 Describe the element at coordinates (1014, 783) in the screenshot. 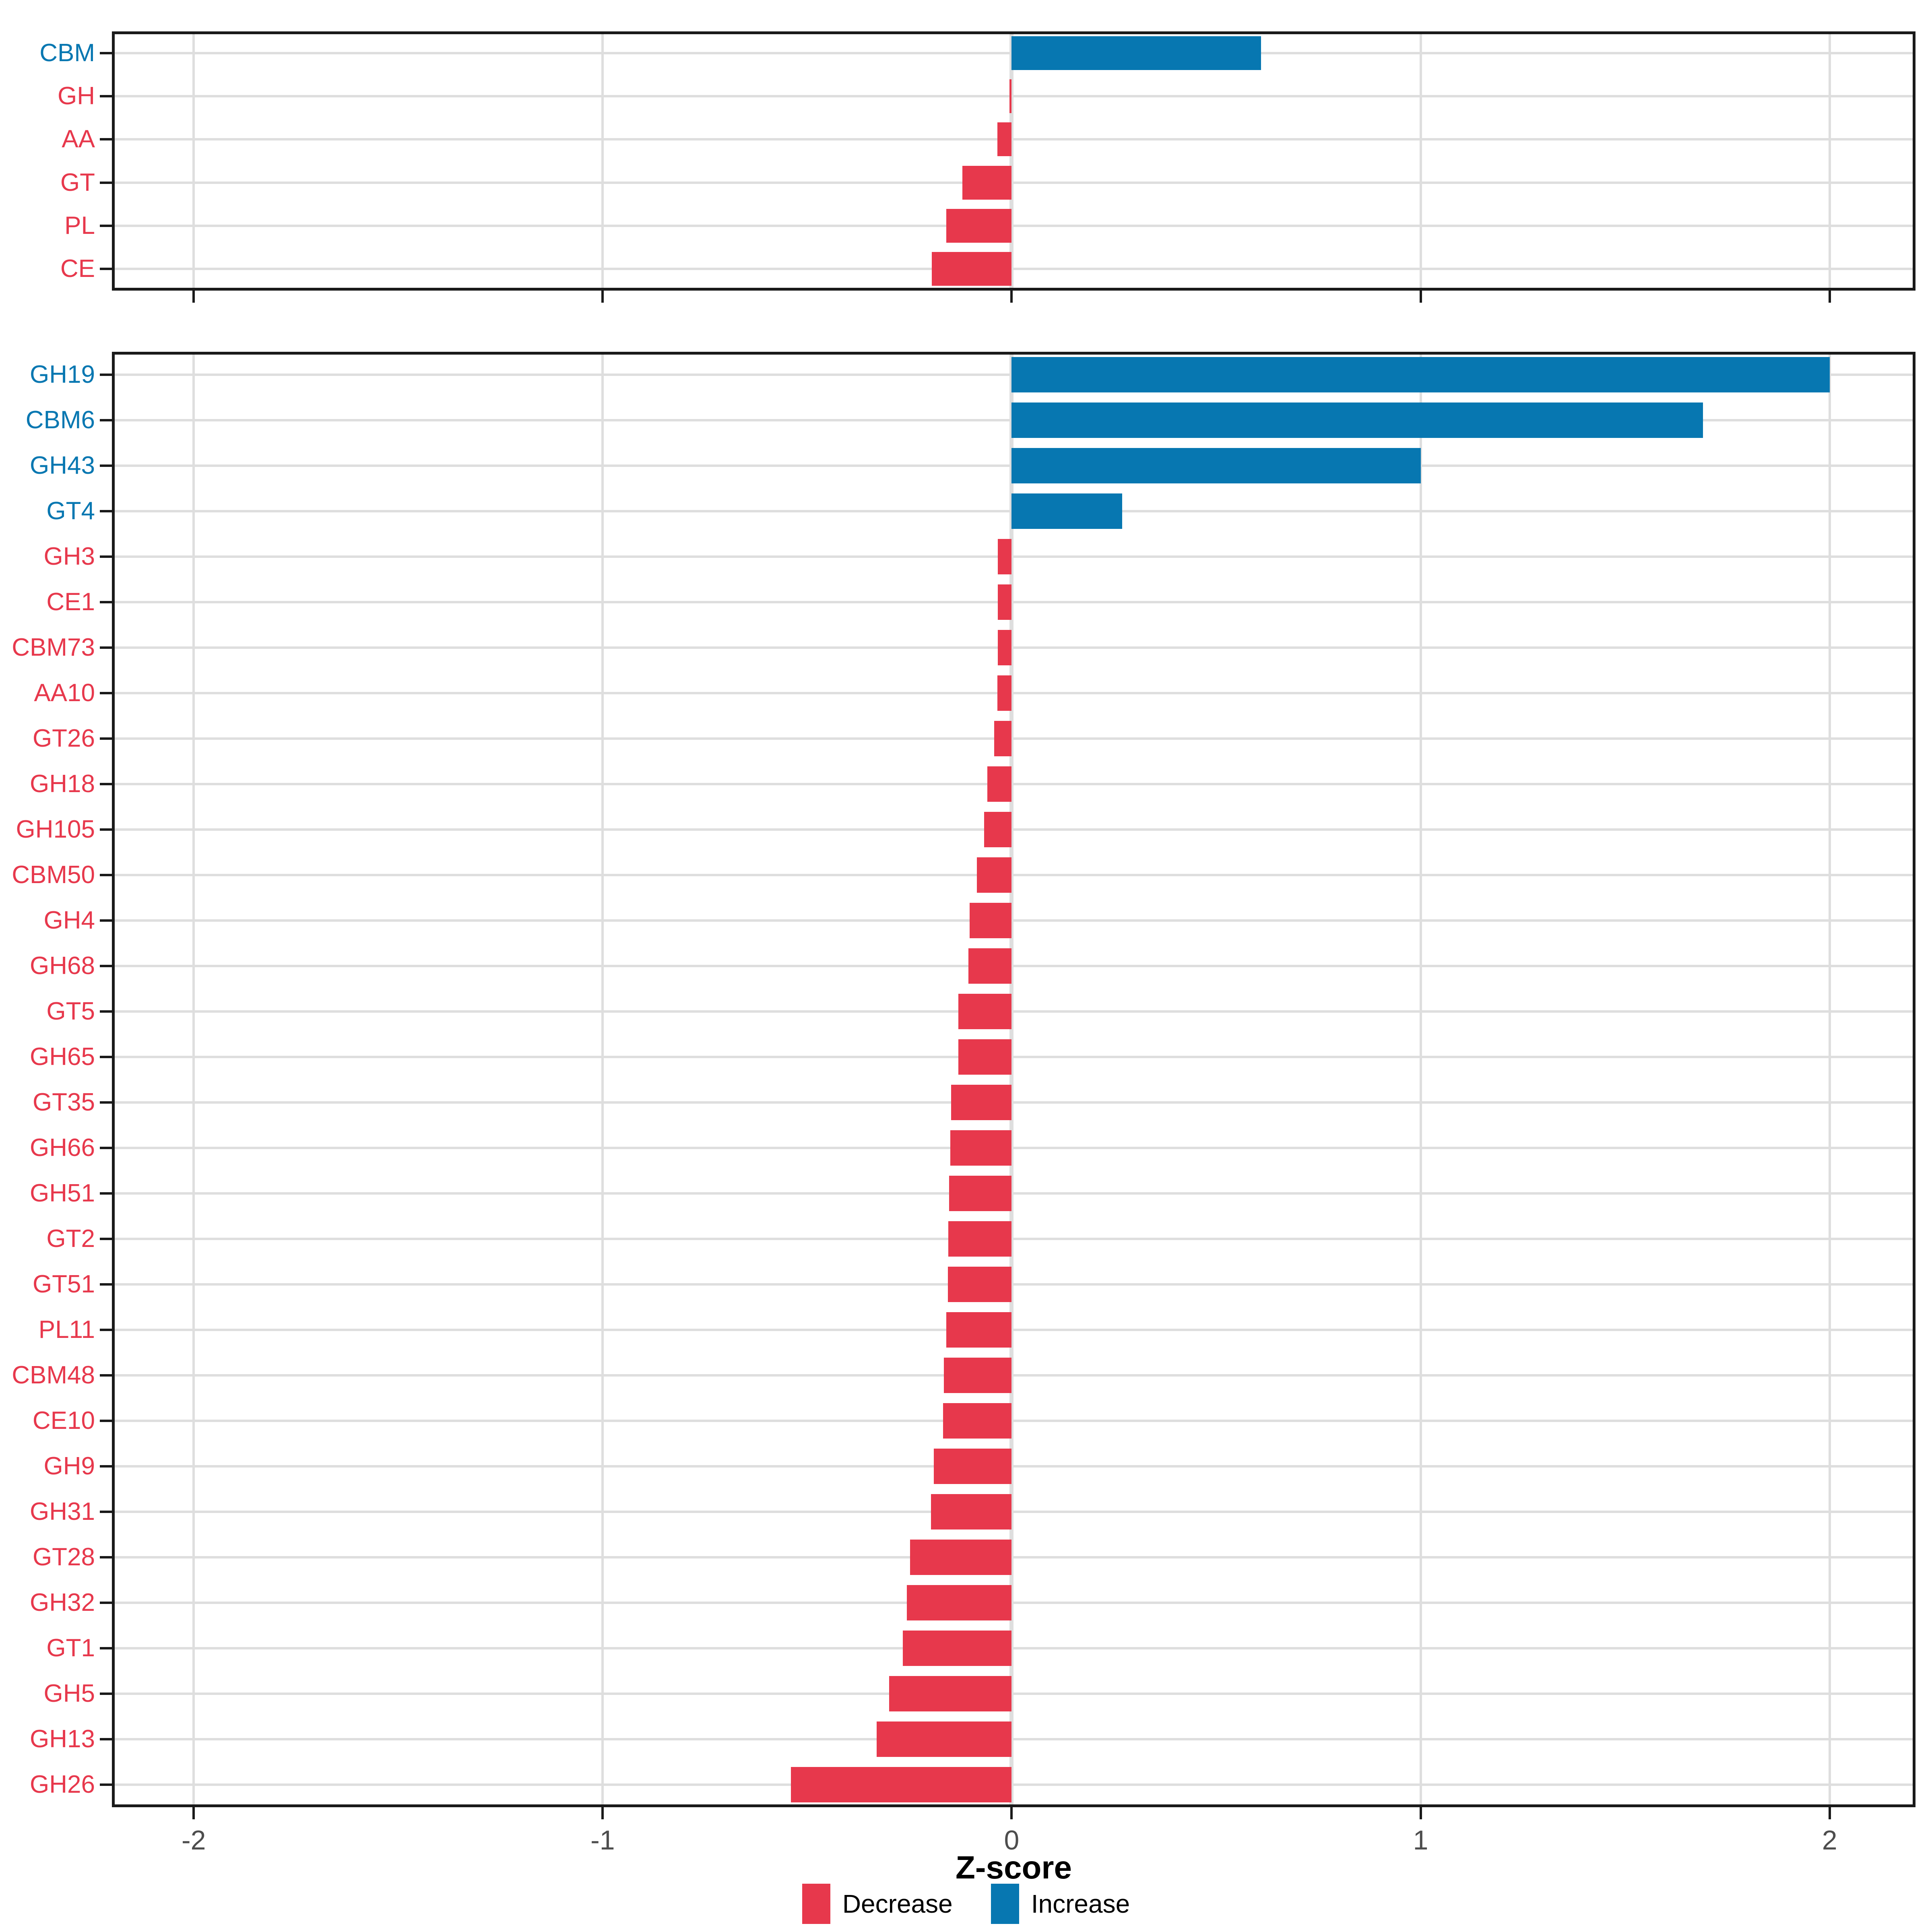

I see `y-gridline-GH18` at that location.